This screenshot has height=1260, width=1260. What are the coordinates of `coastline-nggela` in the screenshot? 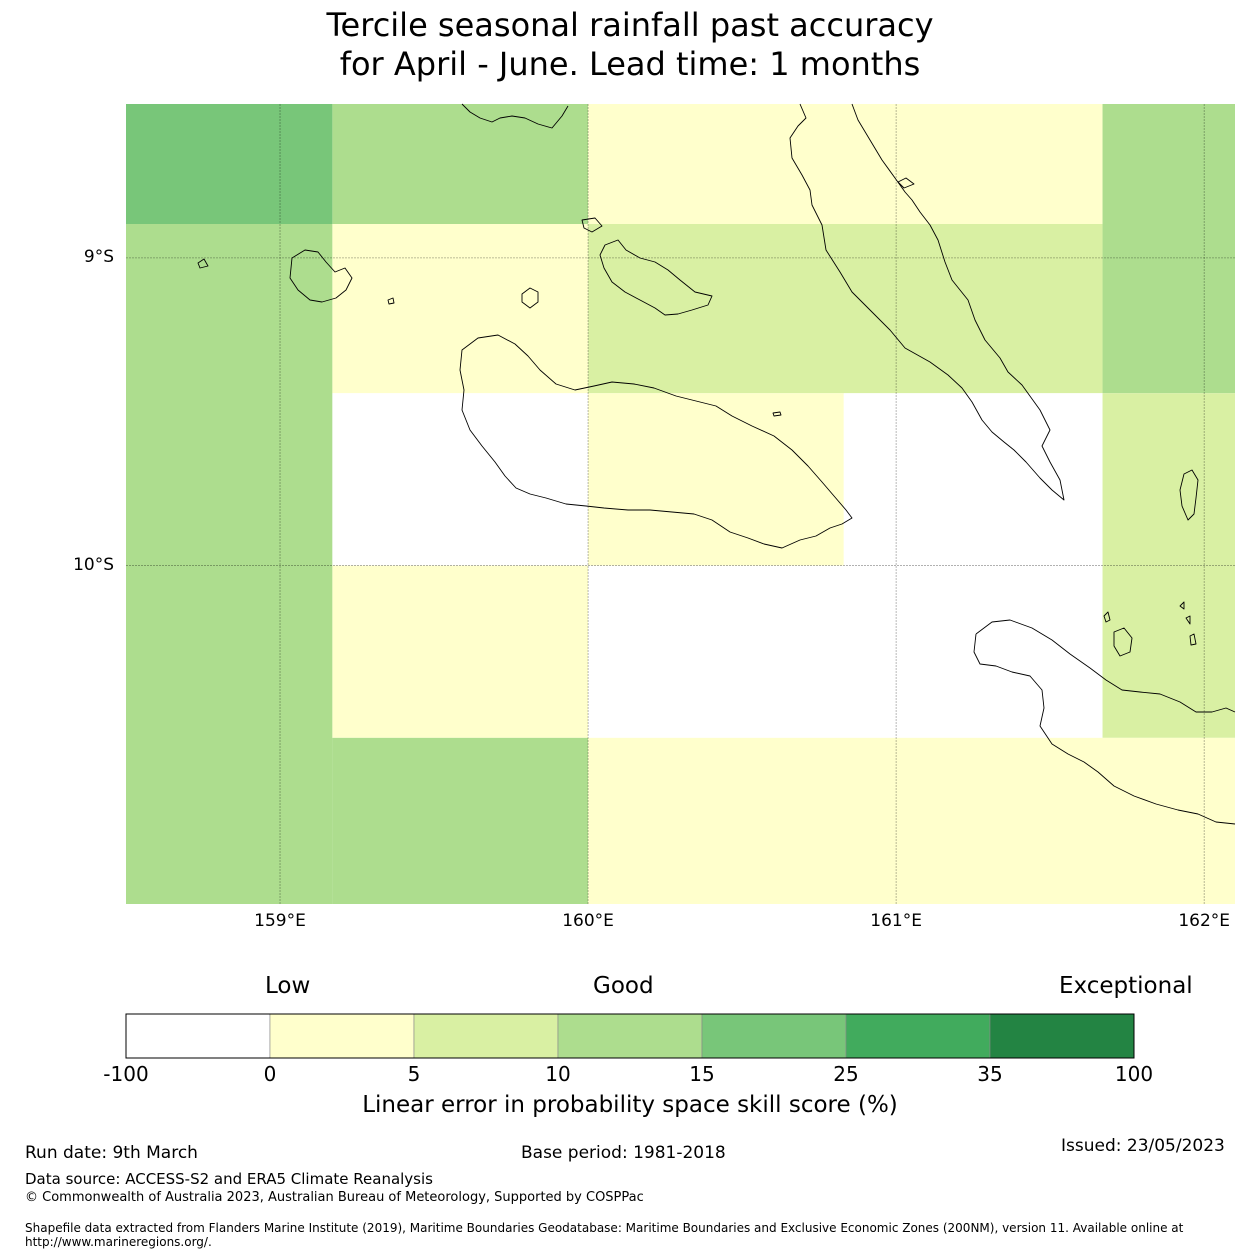 It's located at (656, 277).